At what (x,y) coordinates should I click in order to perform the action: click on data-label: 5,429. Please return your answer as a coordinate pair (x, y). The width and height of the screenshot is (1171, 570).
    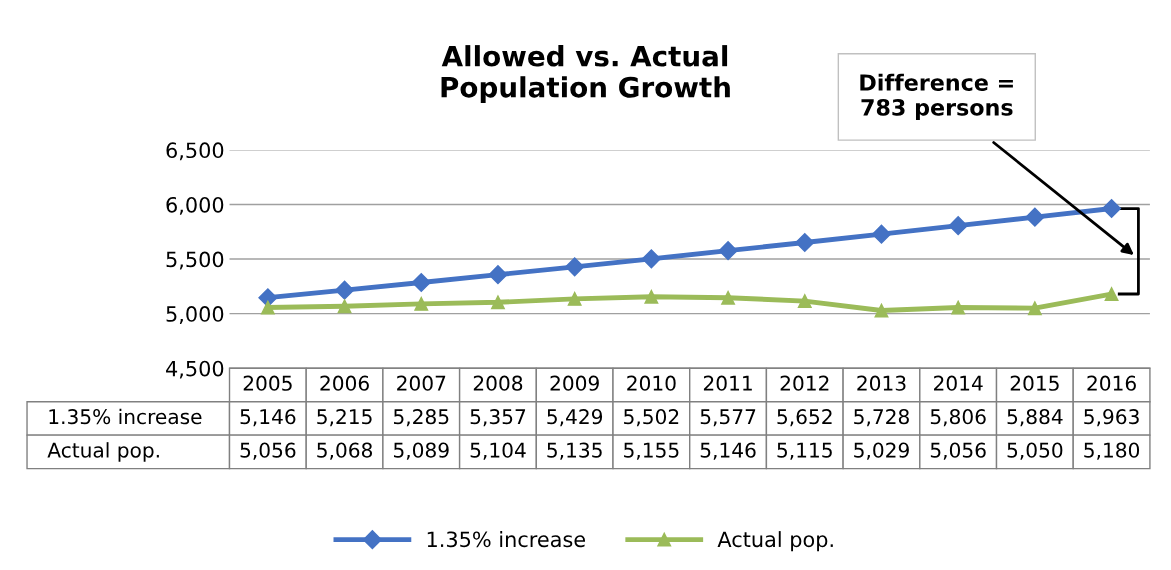
    Looking at the image, I should click on (575, 418).